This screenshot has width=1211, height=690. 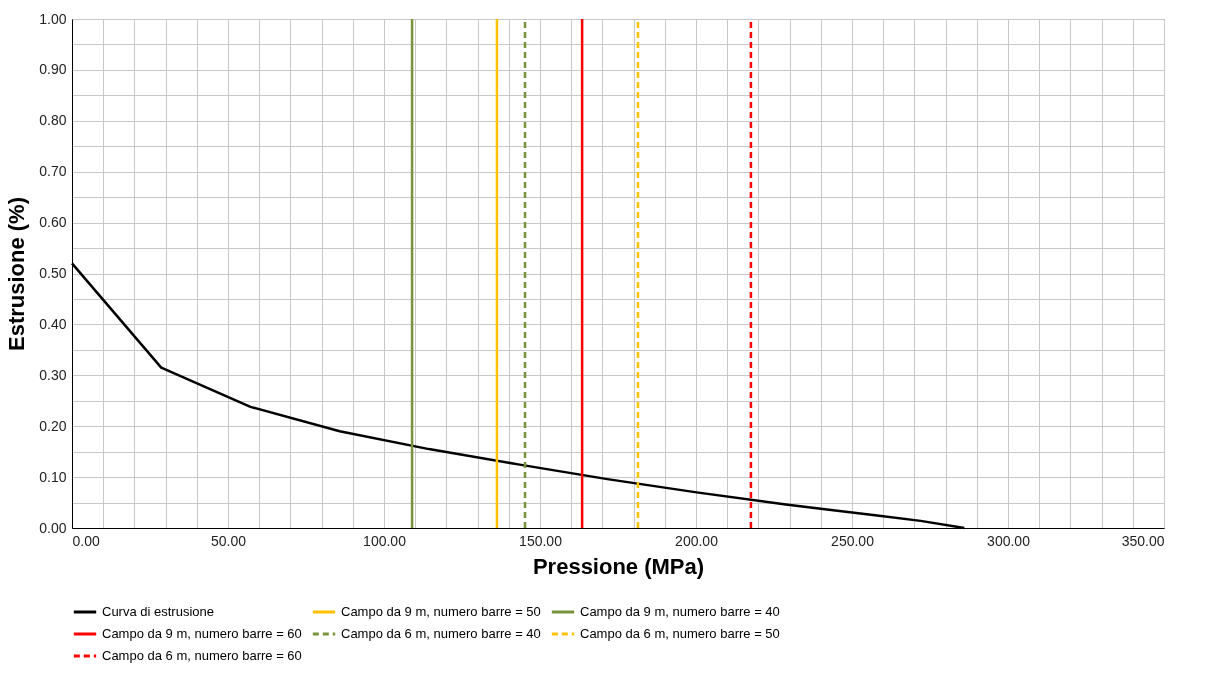 I want to click on legend-label: Campo da 6 m, numero barre = 40, so click(x=441, y=633).